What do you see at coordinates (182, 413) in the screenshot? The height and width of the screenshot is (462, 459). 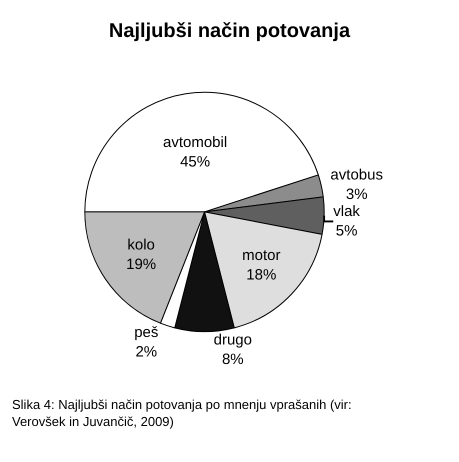 I see `text: Slika 4: Najljubši način potovanja po mnenju vprašanih (vir: Verovšek in Juvančič, 2009)` at bounding box center [182, 413].